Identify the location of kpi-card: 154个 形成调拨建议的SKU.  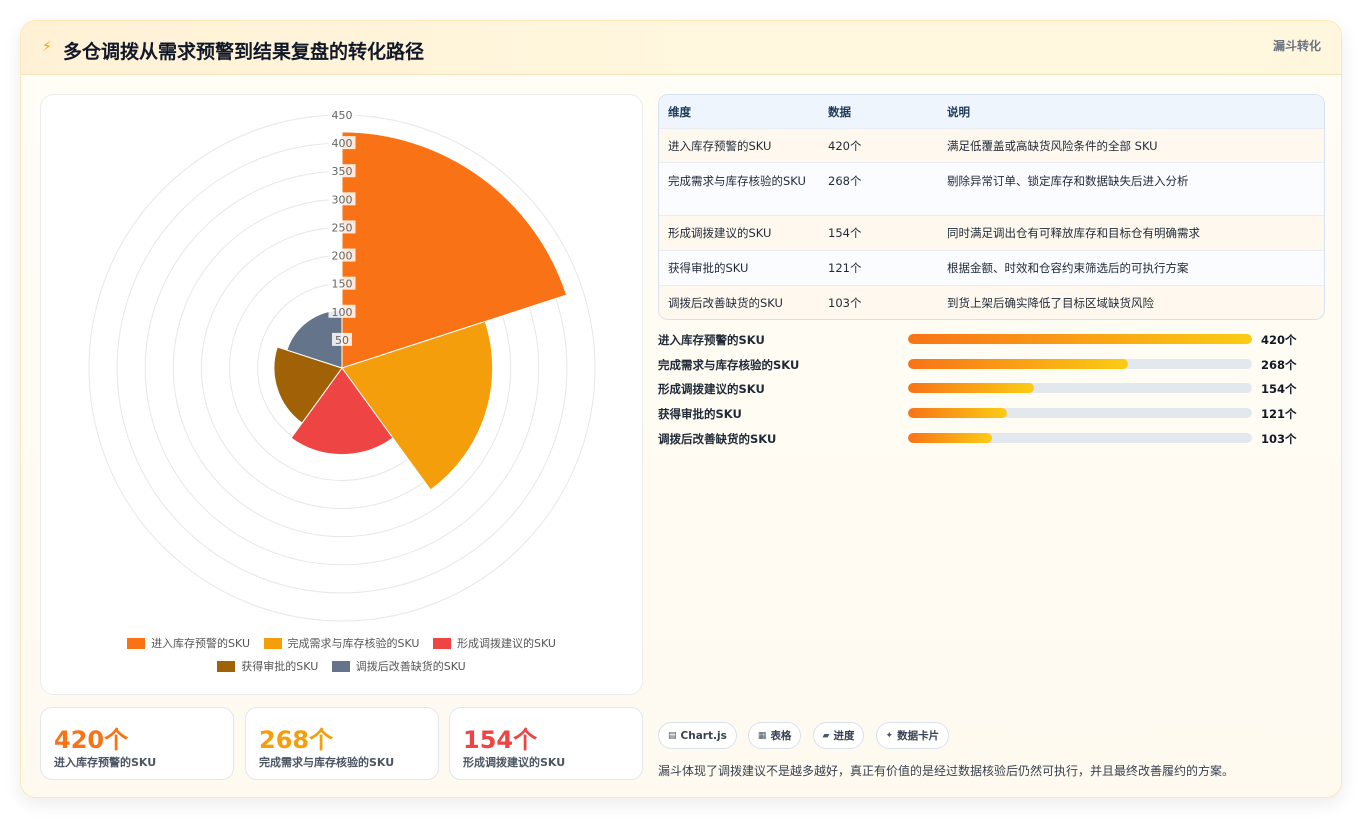
(546, 743).